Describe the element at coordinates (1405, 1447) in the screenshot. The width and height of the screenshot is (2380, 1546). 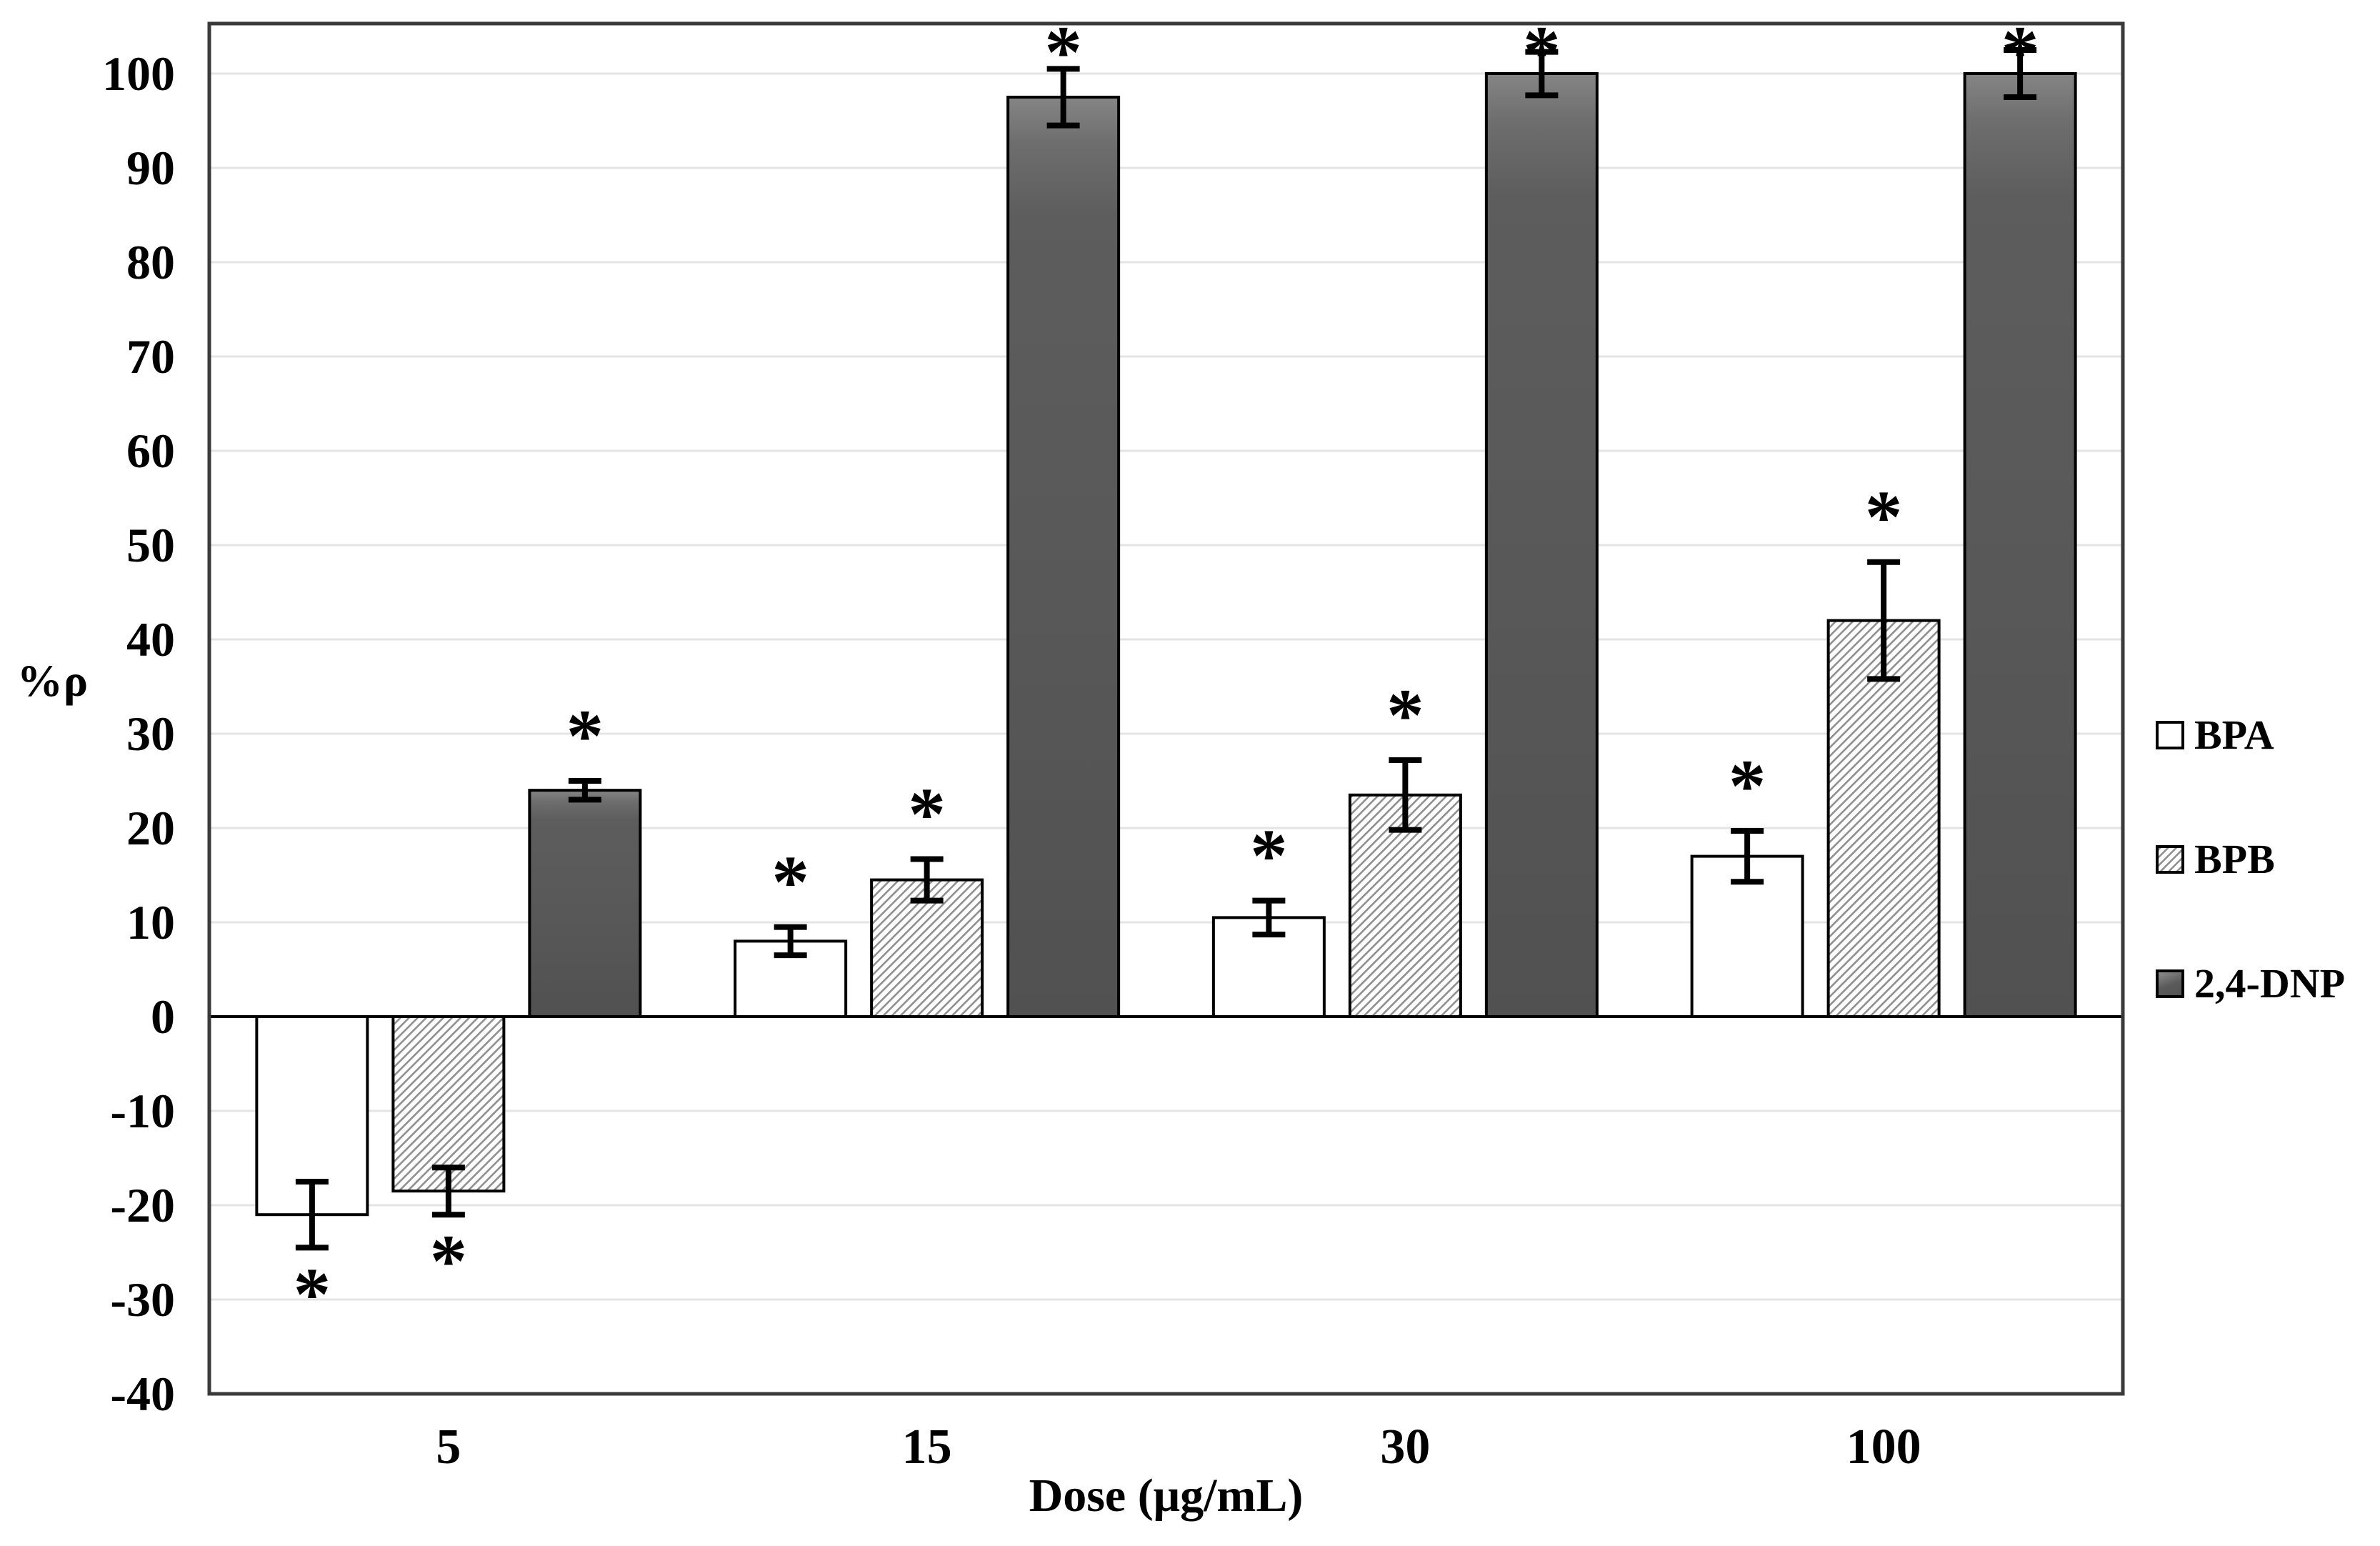
I see `x-tick-label-30: 30` at that location.